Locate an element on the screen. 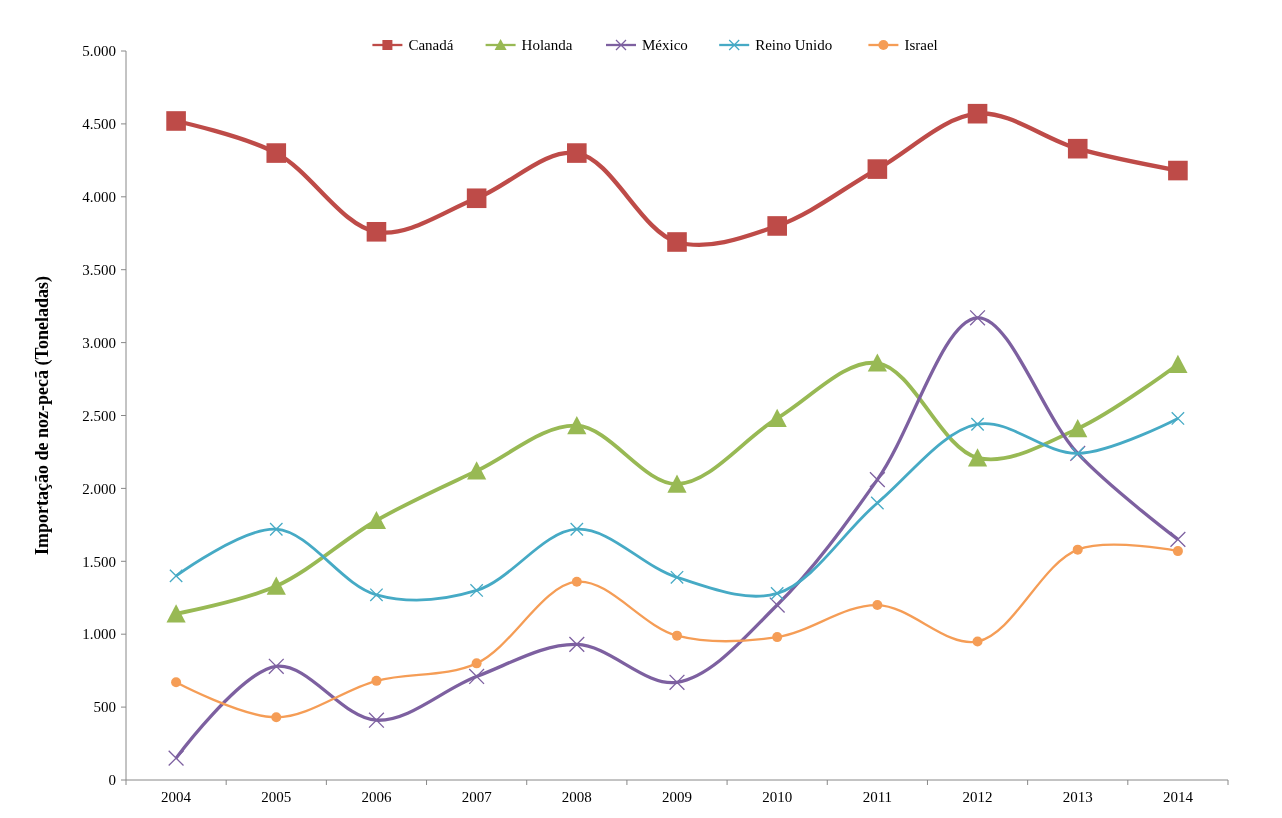 Image resolution: width=1282 pixels, height=818 pixels. y-tick-label: 4.000 is located at coordinates (99, 197).